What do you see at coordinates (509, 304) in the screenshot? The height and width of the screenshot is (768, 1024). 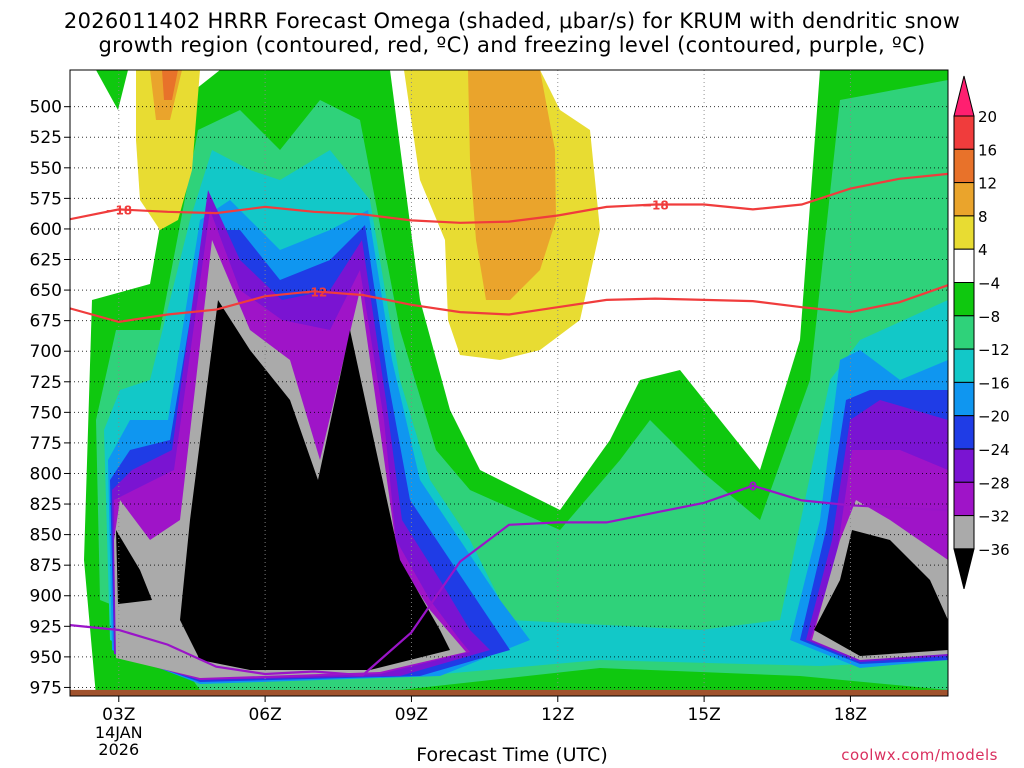 I see `dgz-contour-neg12` at bounding box center [509, 304].